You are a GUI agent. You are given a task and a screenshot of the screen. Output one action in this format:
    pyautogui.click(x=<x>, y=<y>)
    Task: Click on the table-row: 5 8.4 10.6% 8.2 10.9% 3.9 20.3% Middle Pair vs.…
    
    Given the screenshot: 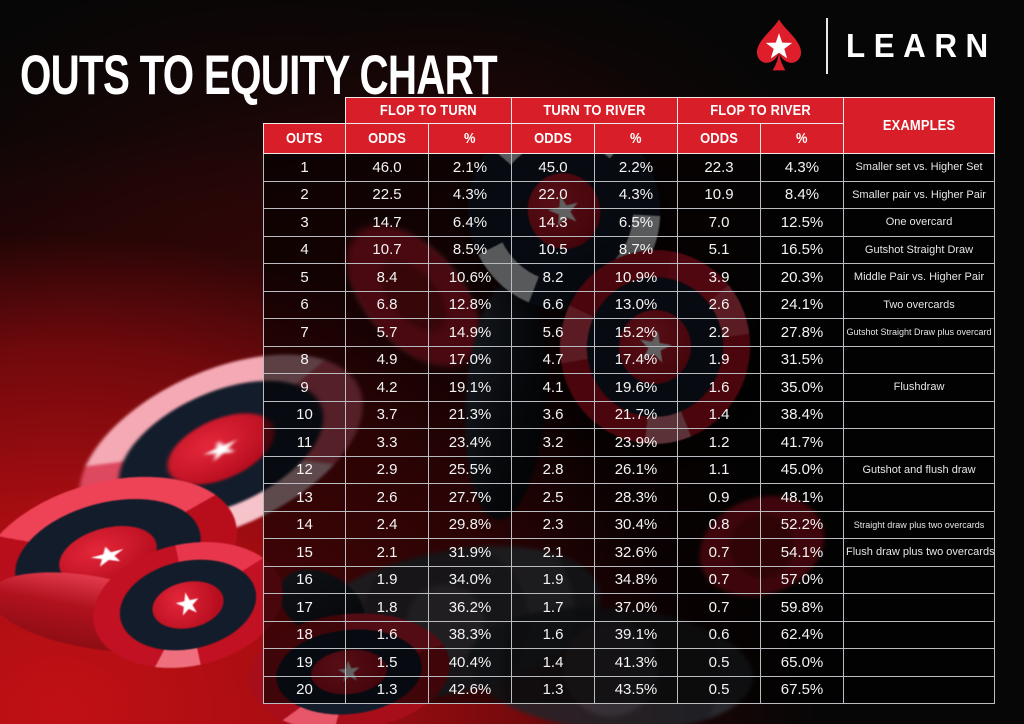 What is the action you would take?
    pyautogui.click(x=629, y=277)
    